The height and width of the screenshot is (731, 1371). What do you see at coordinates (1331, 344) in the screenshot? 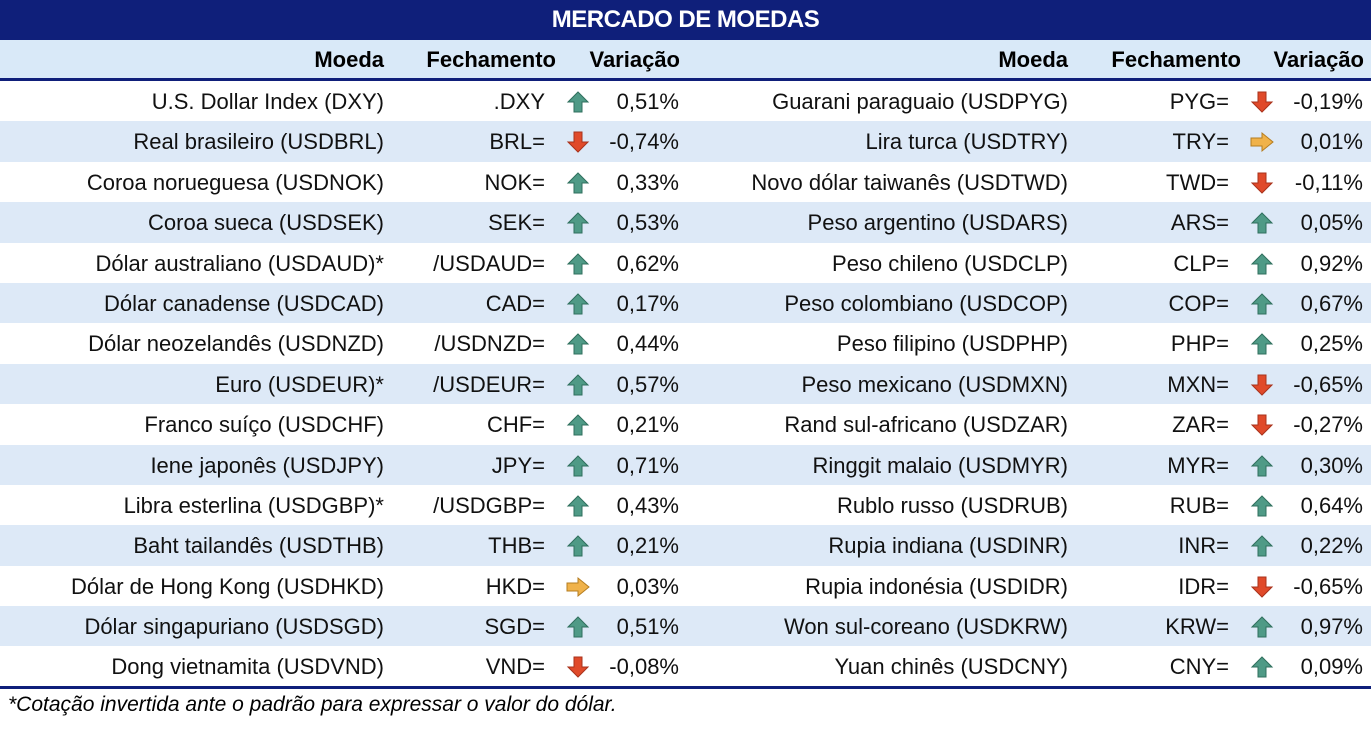
I see `change-value-right: 0,25%` at bounding box center [1331, 344].